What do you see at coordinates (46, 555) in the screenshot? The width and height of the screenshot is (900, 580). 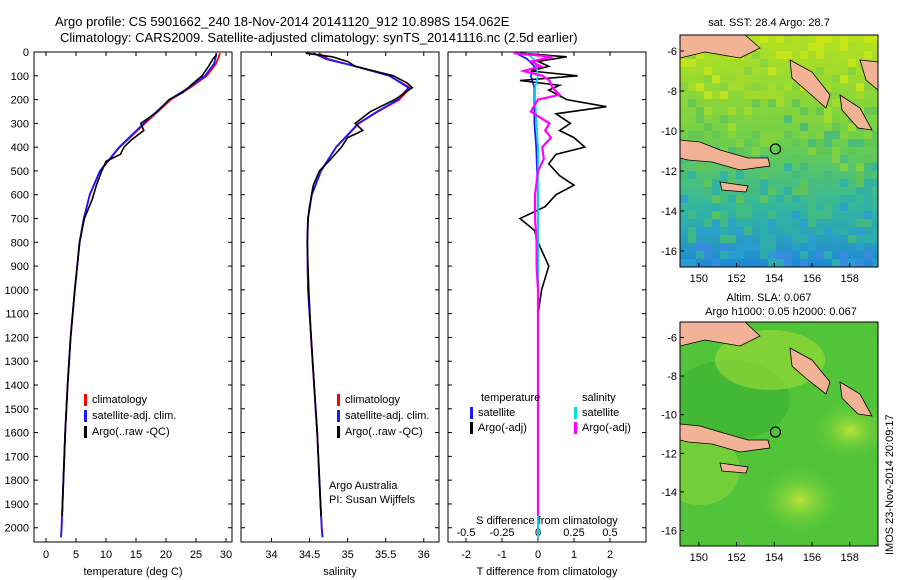 I see `x-tick-label: 0` at bounding box center [46, 555].